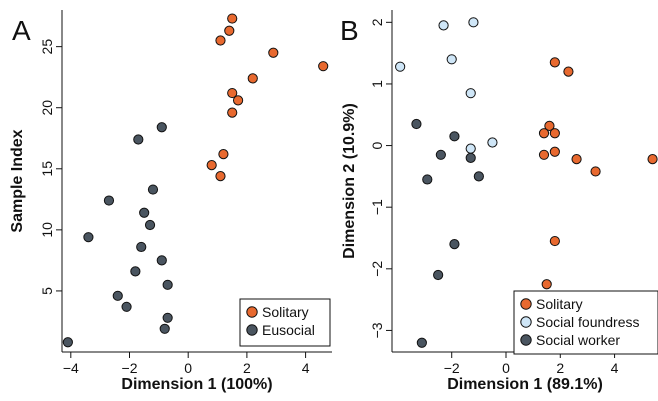  What do you see at coordinates (130, 368) in the screenshot?
I see `x-tick-label: −2` at bounding box center [130, 368].